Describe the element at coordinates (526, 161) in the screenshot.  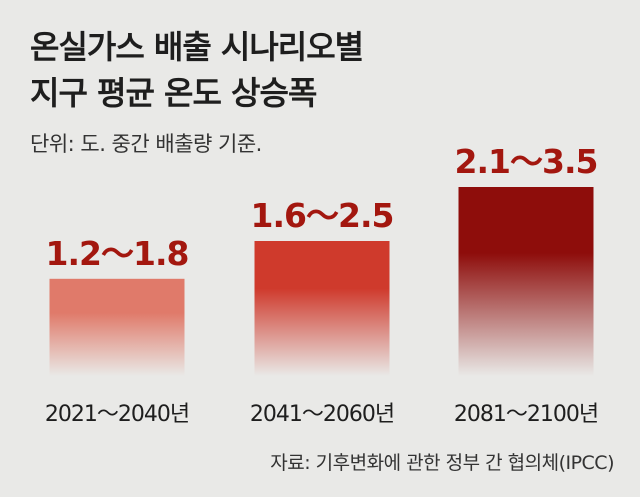
I see `value-label-3: 2.1～3.5` at that location.